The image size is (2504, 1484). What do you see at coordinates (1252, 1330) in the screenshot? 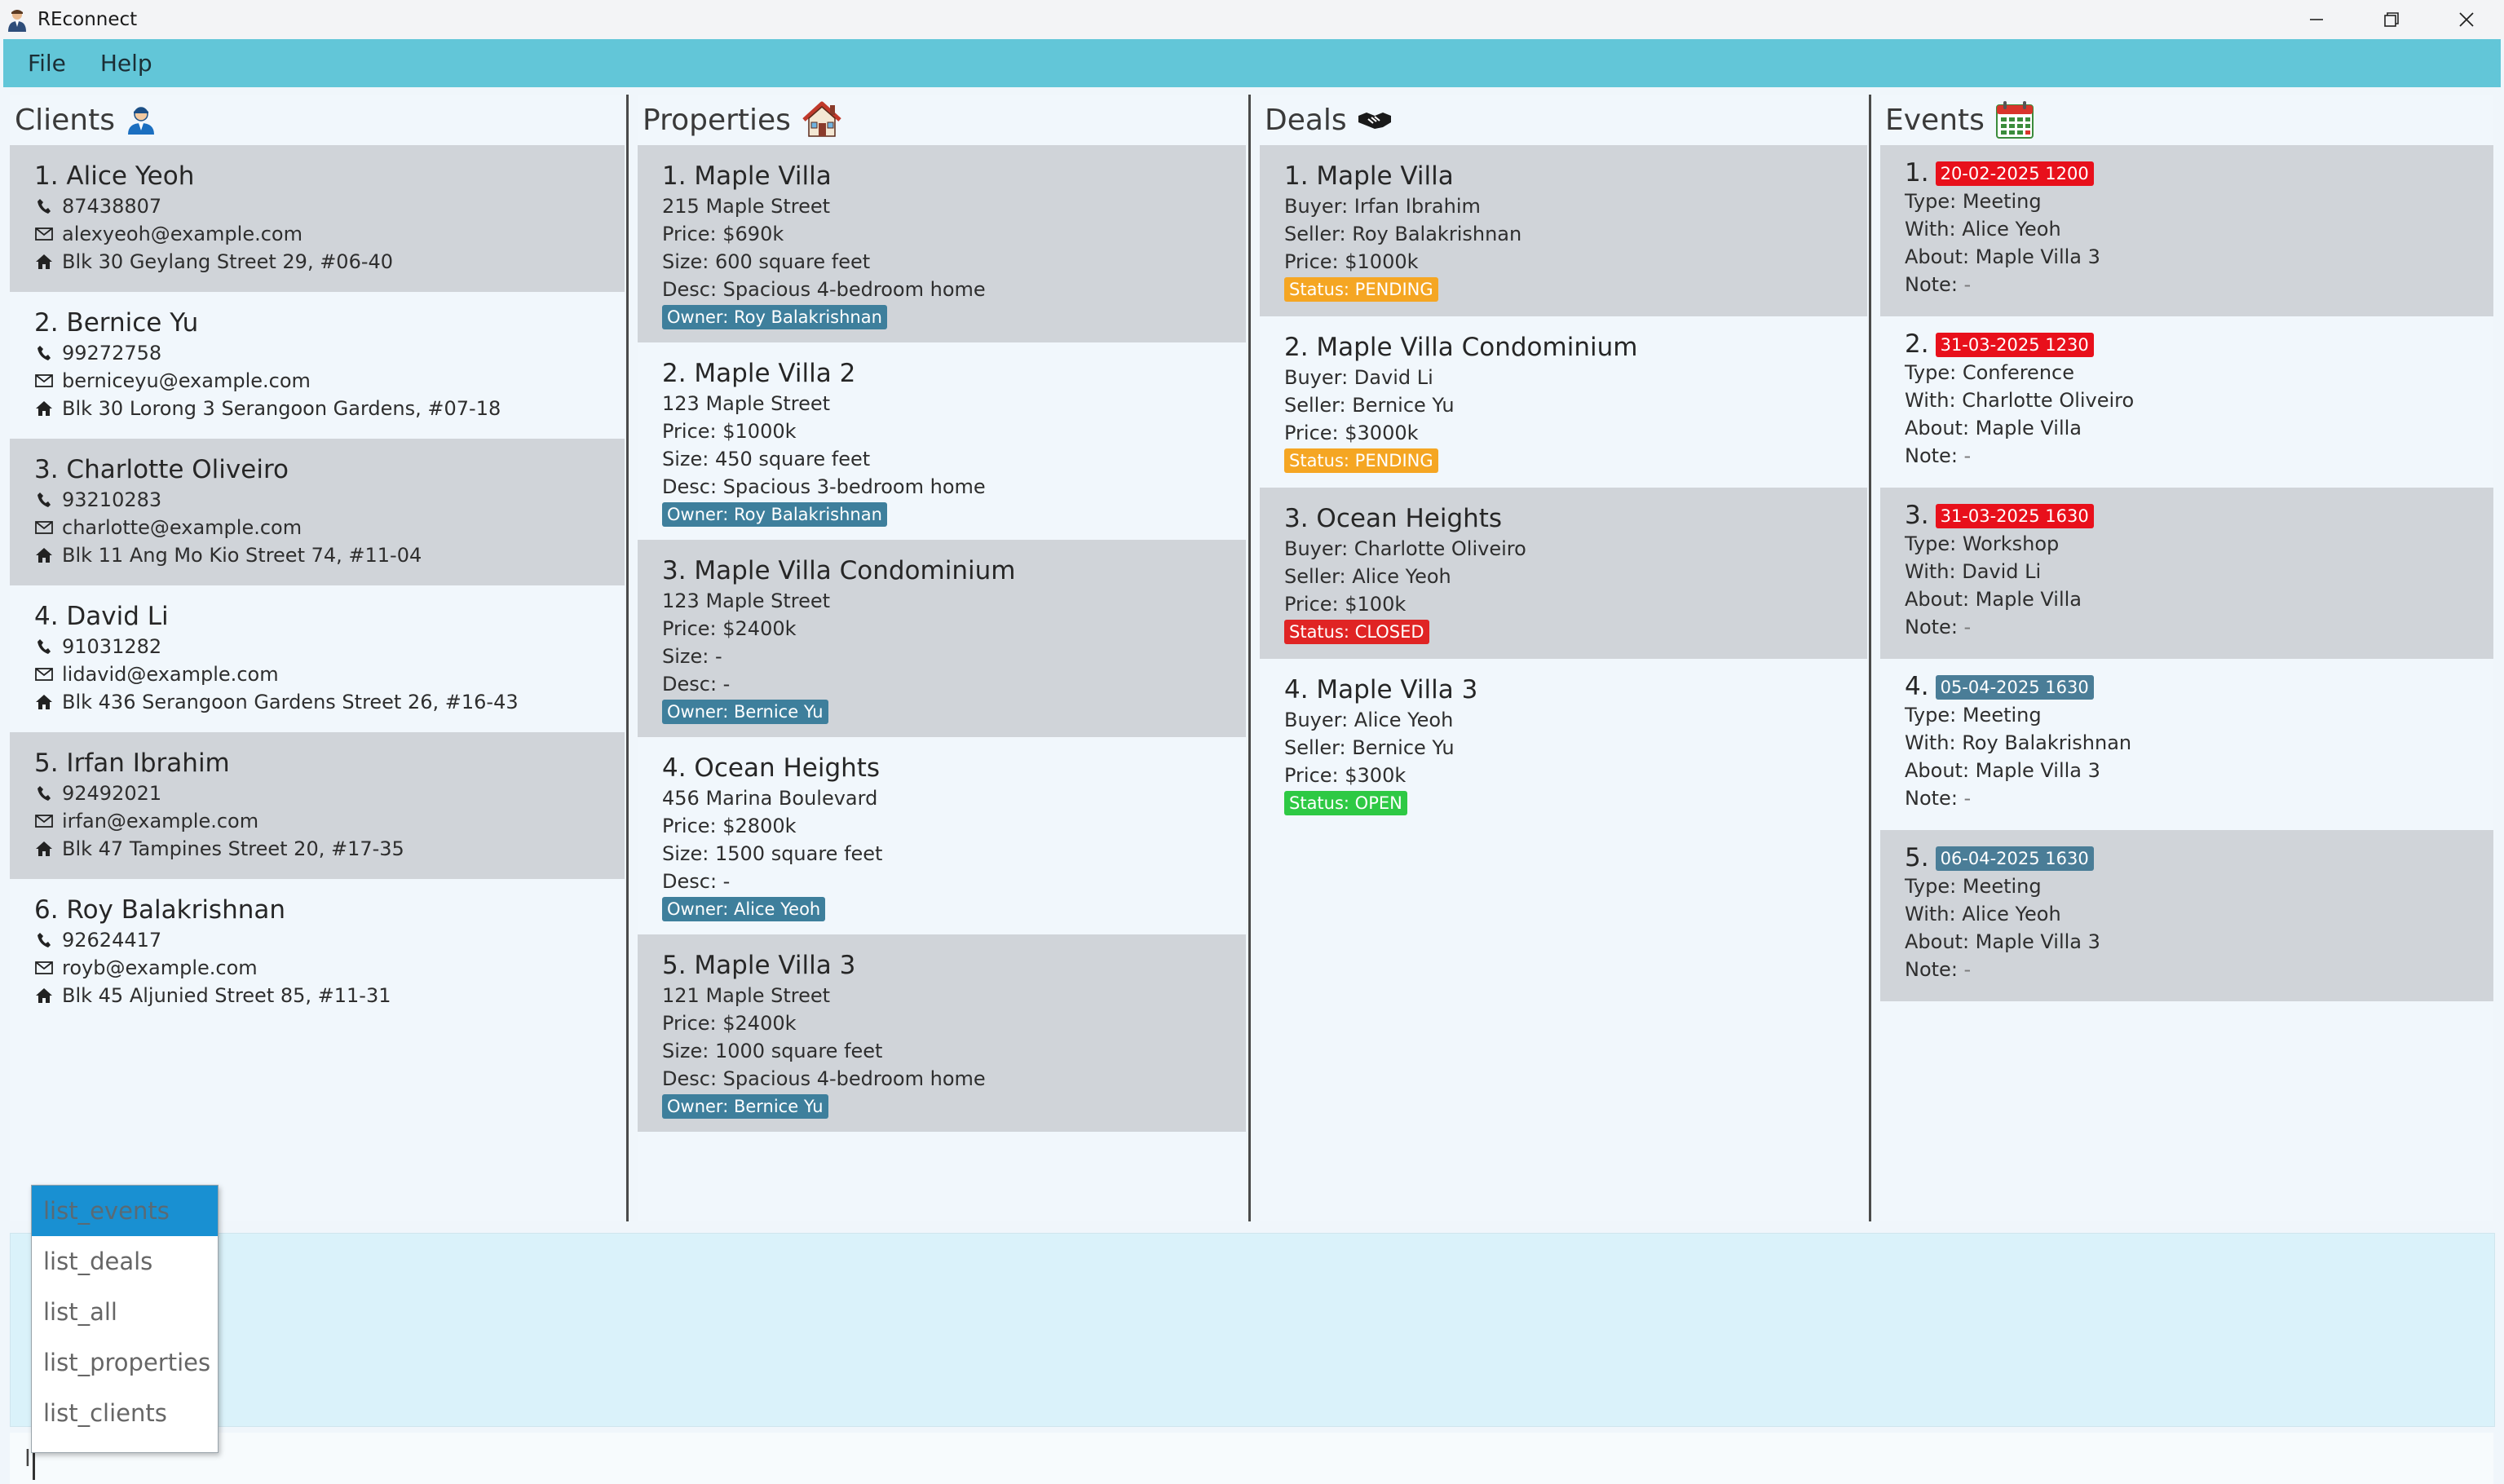
I see `result-display` at bounding box center [1252, 1330].